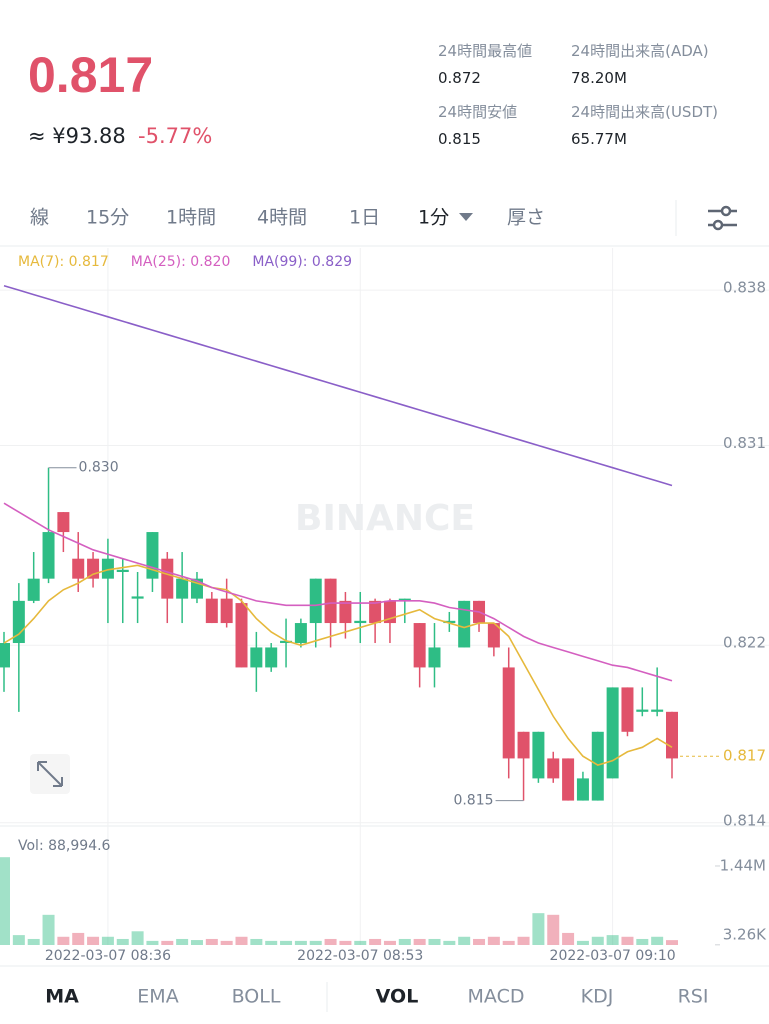 This screenshot has height=1024, width=769. What do you see at coordinates (745, 935) in the screenshot?
I see `volume-tick-label: 3.26K` at bounding box center [745, 935].